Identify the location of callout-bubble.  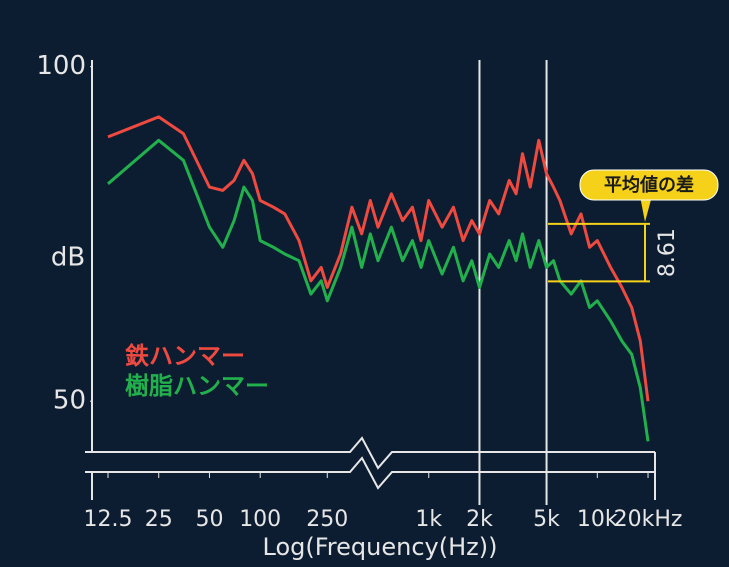
(649, 185).